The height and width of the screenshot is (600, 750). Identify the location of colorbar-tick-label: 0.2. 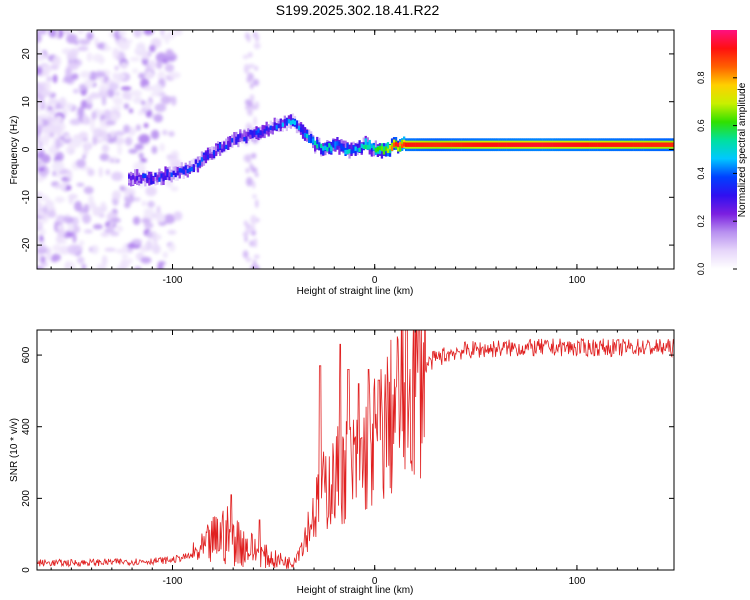
(701, 221).